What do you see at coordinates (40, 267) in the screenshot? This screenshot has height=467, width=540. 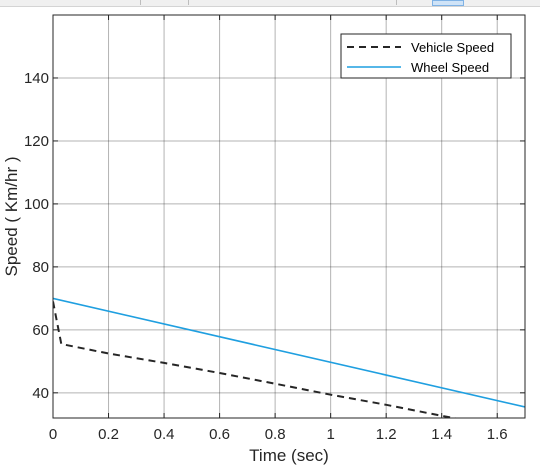 I see `y-tick-label: 80` at bounding box center [40, 267].